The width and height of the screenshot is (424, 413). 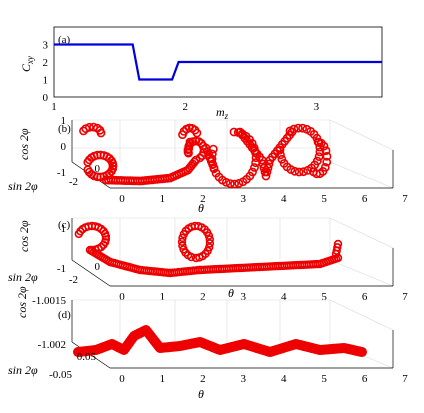 I want to click on x-tick-label: 0, so click(x=122, y=199).